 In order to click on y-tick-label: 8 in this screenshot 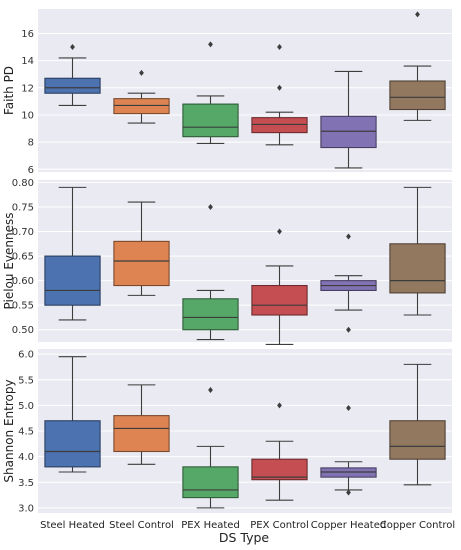, I will do `click(31, 143)`.